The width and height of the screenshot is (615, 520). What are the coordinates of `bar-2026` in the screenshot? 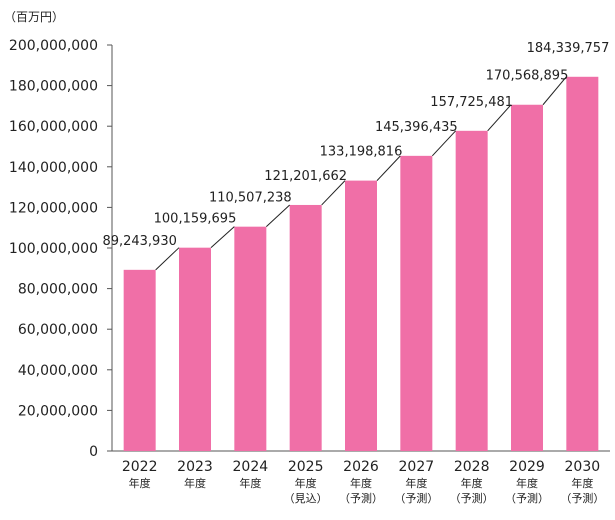 It's located at (361, 316).